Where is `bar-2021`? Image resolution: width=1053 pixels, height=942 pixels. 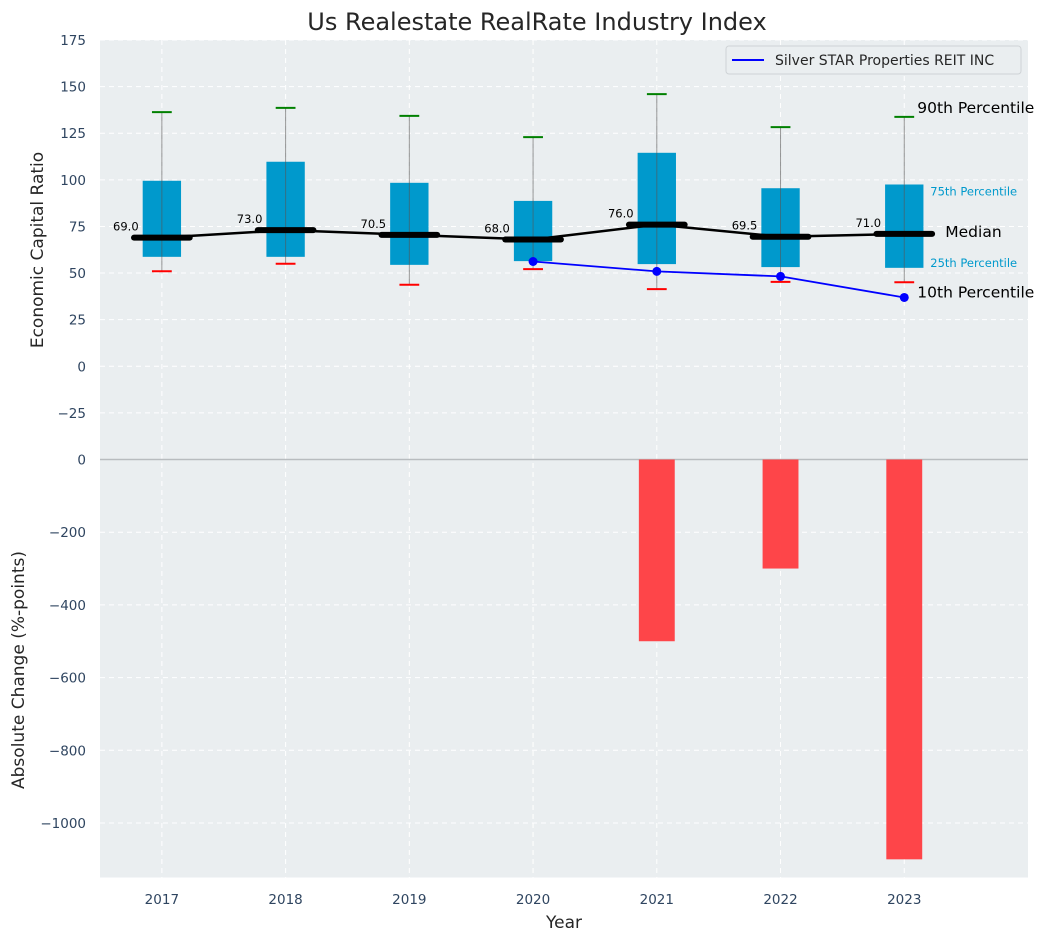 bar-2021 is located at coordinates (656, 550).